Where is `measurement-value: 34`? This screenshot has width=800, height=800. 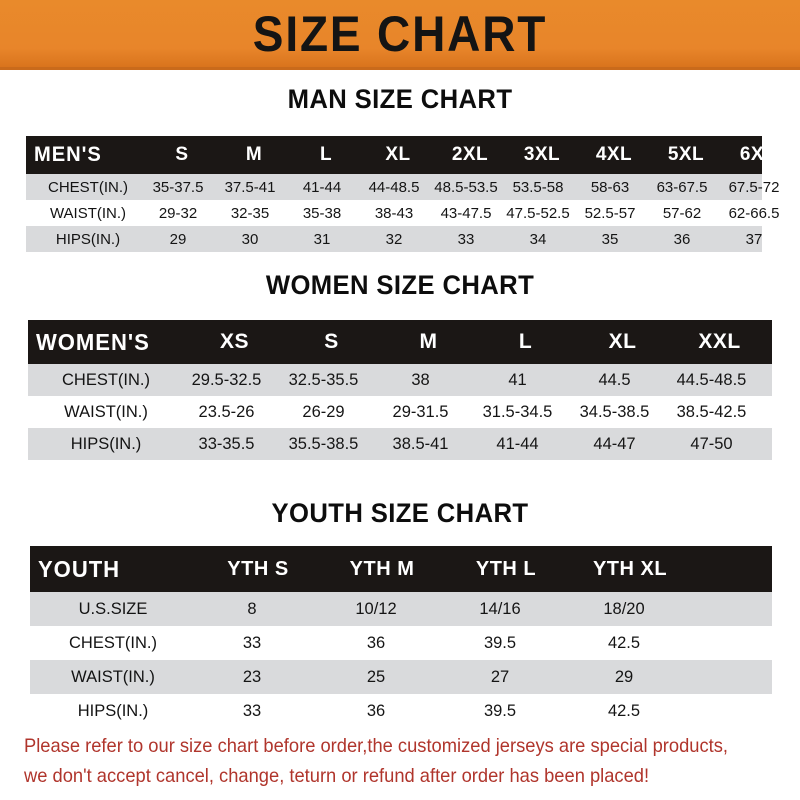
measurement-value: 34 is located at coordinates (538, 239).